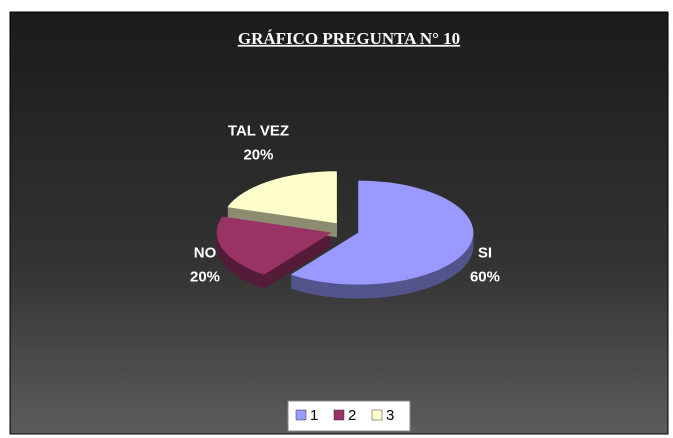 This screenshot has height=438, width=673. I want to click on legend, so click(349, 416).